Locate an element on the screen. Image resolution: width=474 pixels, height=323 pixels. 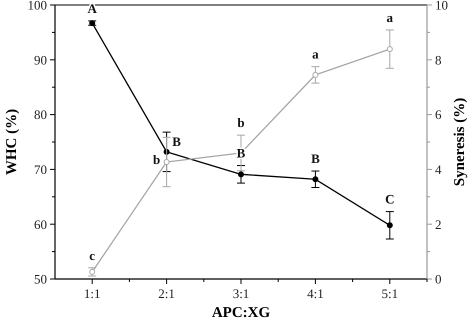
x-axis-title: APC:XG is located at coordinates (241, 313).